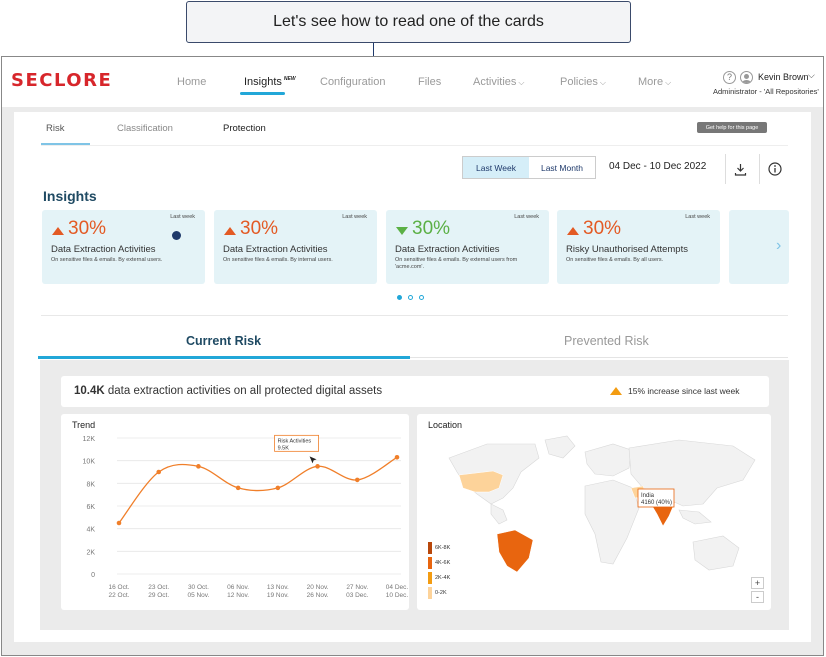 The width and height of the screenshot is (826, 657). I want to click on x-tick-label: 23 Oct., so click(158, 587).